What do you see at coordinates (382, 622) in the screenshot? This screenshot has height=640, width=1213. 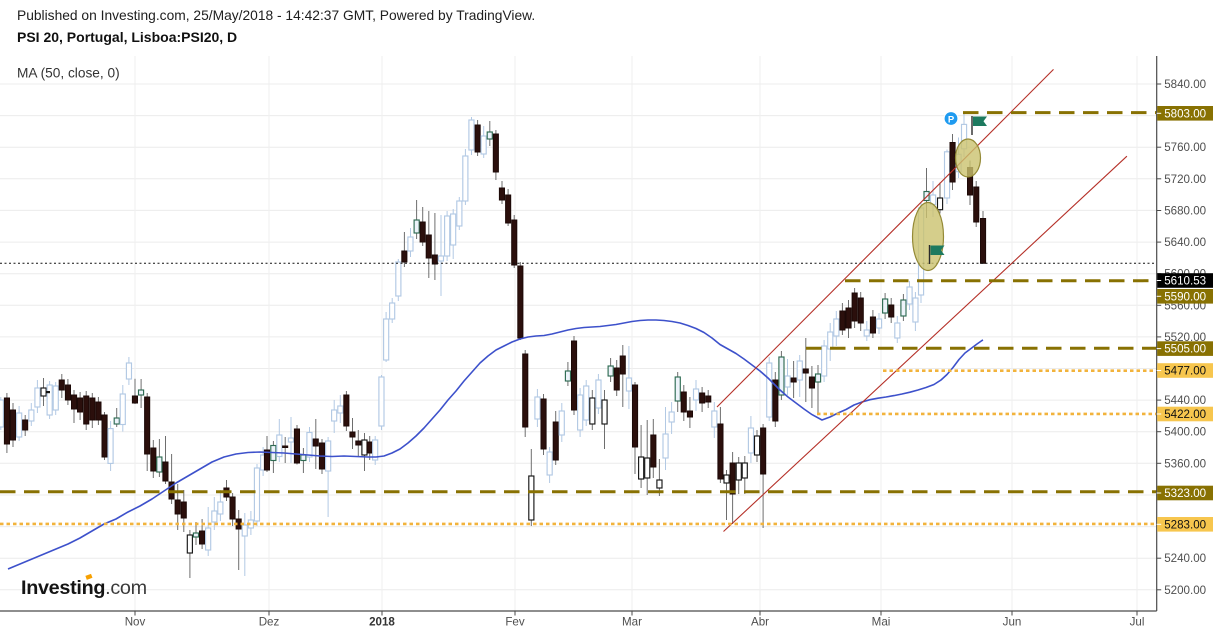 I see `svg-text: 2018` at bounding box center [382, 622].